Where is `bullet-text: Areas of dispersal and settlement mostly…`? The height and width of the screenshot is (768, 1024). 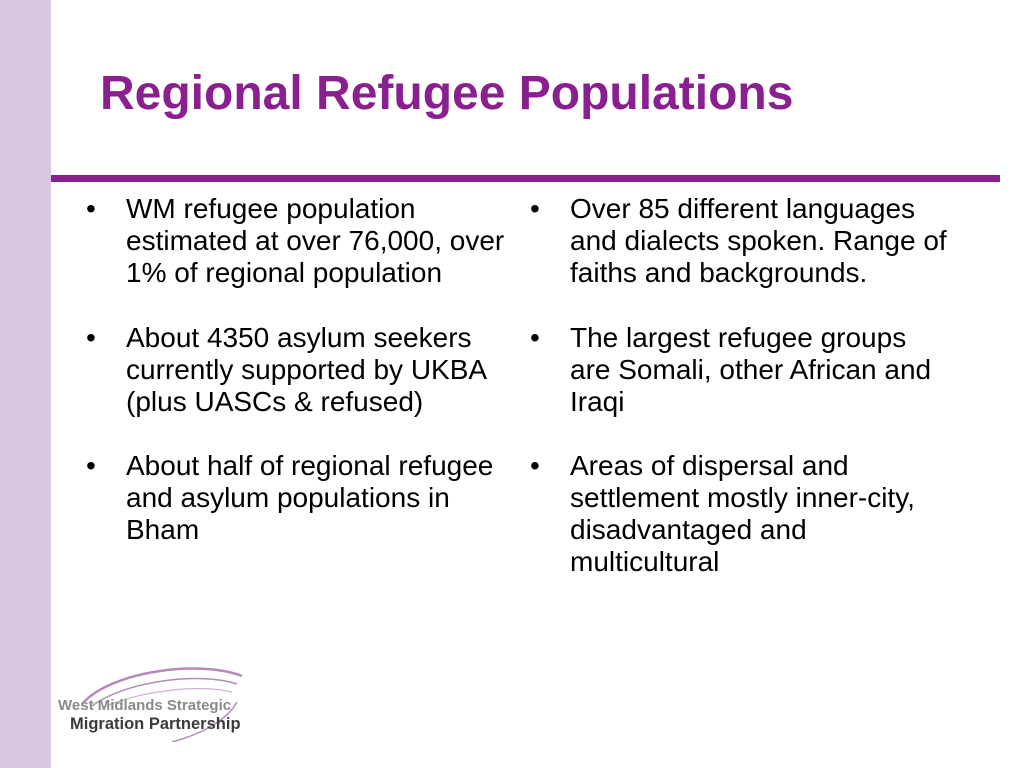 bullet-text: Areas of dispersal and settlement mostly… is located at coordinates (742, 514).